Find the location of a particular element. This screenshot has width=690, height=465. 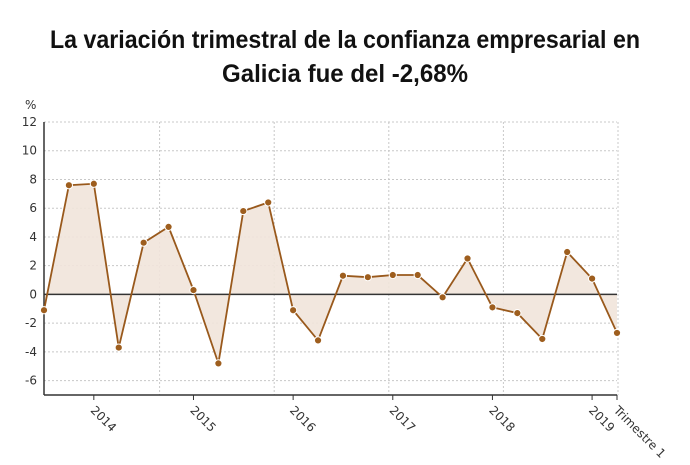

x-tick-label: 2018 is located at coordinates (501, 418).